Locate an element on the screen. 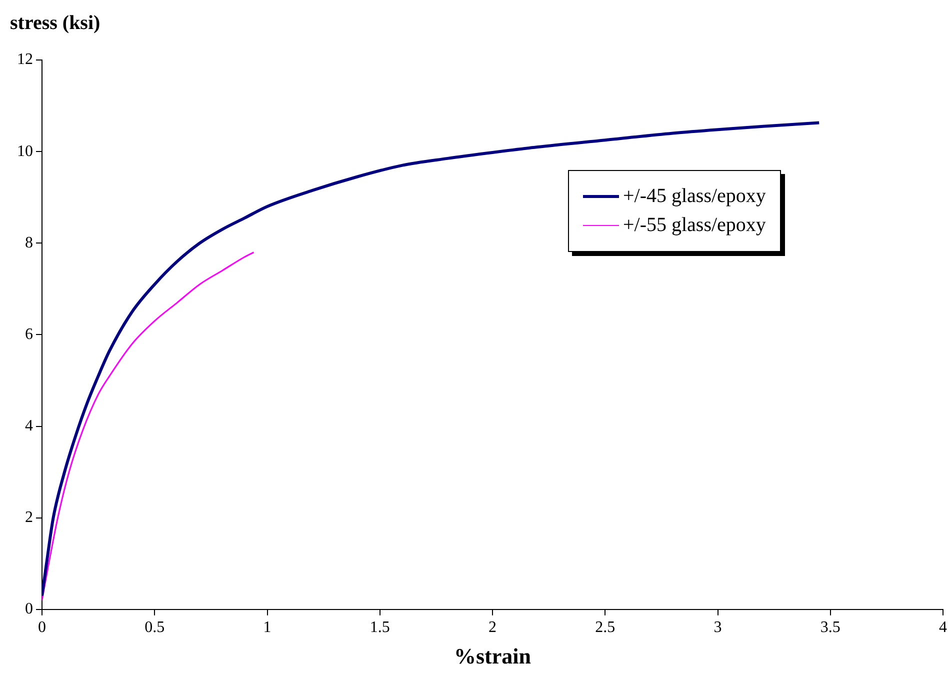 This screenshot has height=675, width=951. x-tick-label: 0 is located at coordinates (42, 627).